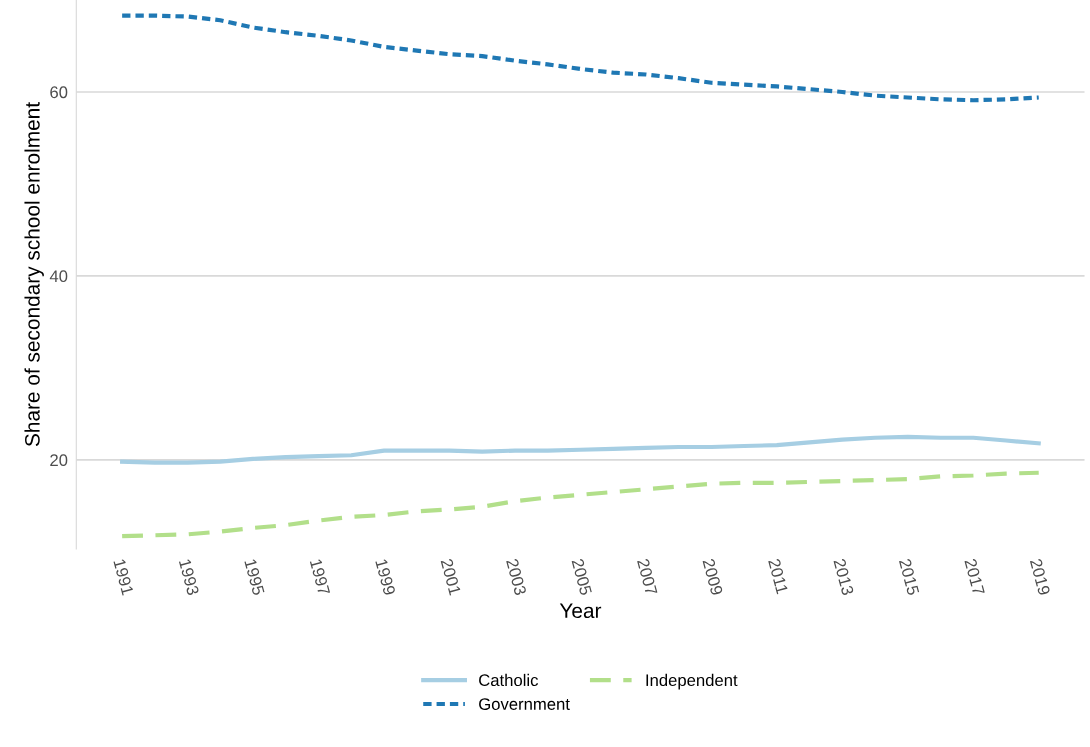 The width and height of the screenshot is (1090, 747). Describe the element at coordinates (974, 577) in the screenshot. I see `x-tick-label: 2017` at that location.